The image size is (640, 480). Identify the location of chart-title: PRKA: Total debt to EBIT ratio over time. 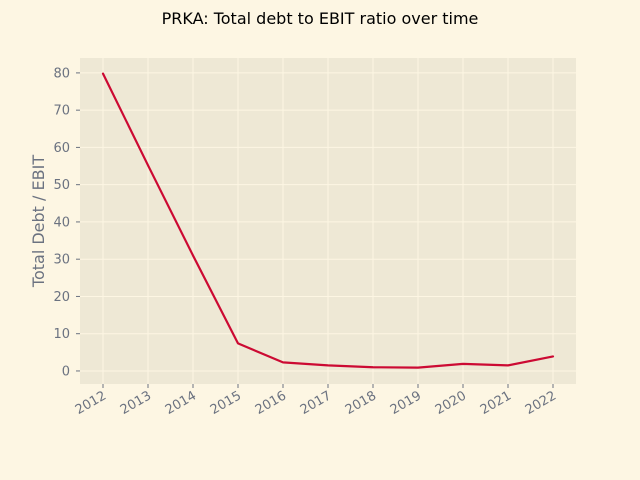
(320, 18).